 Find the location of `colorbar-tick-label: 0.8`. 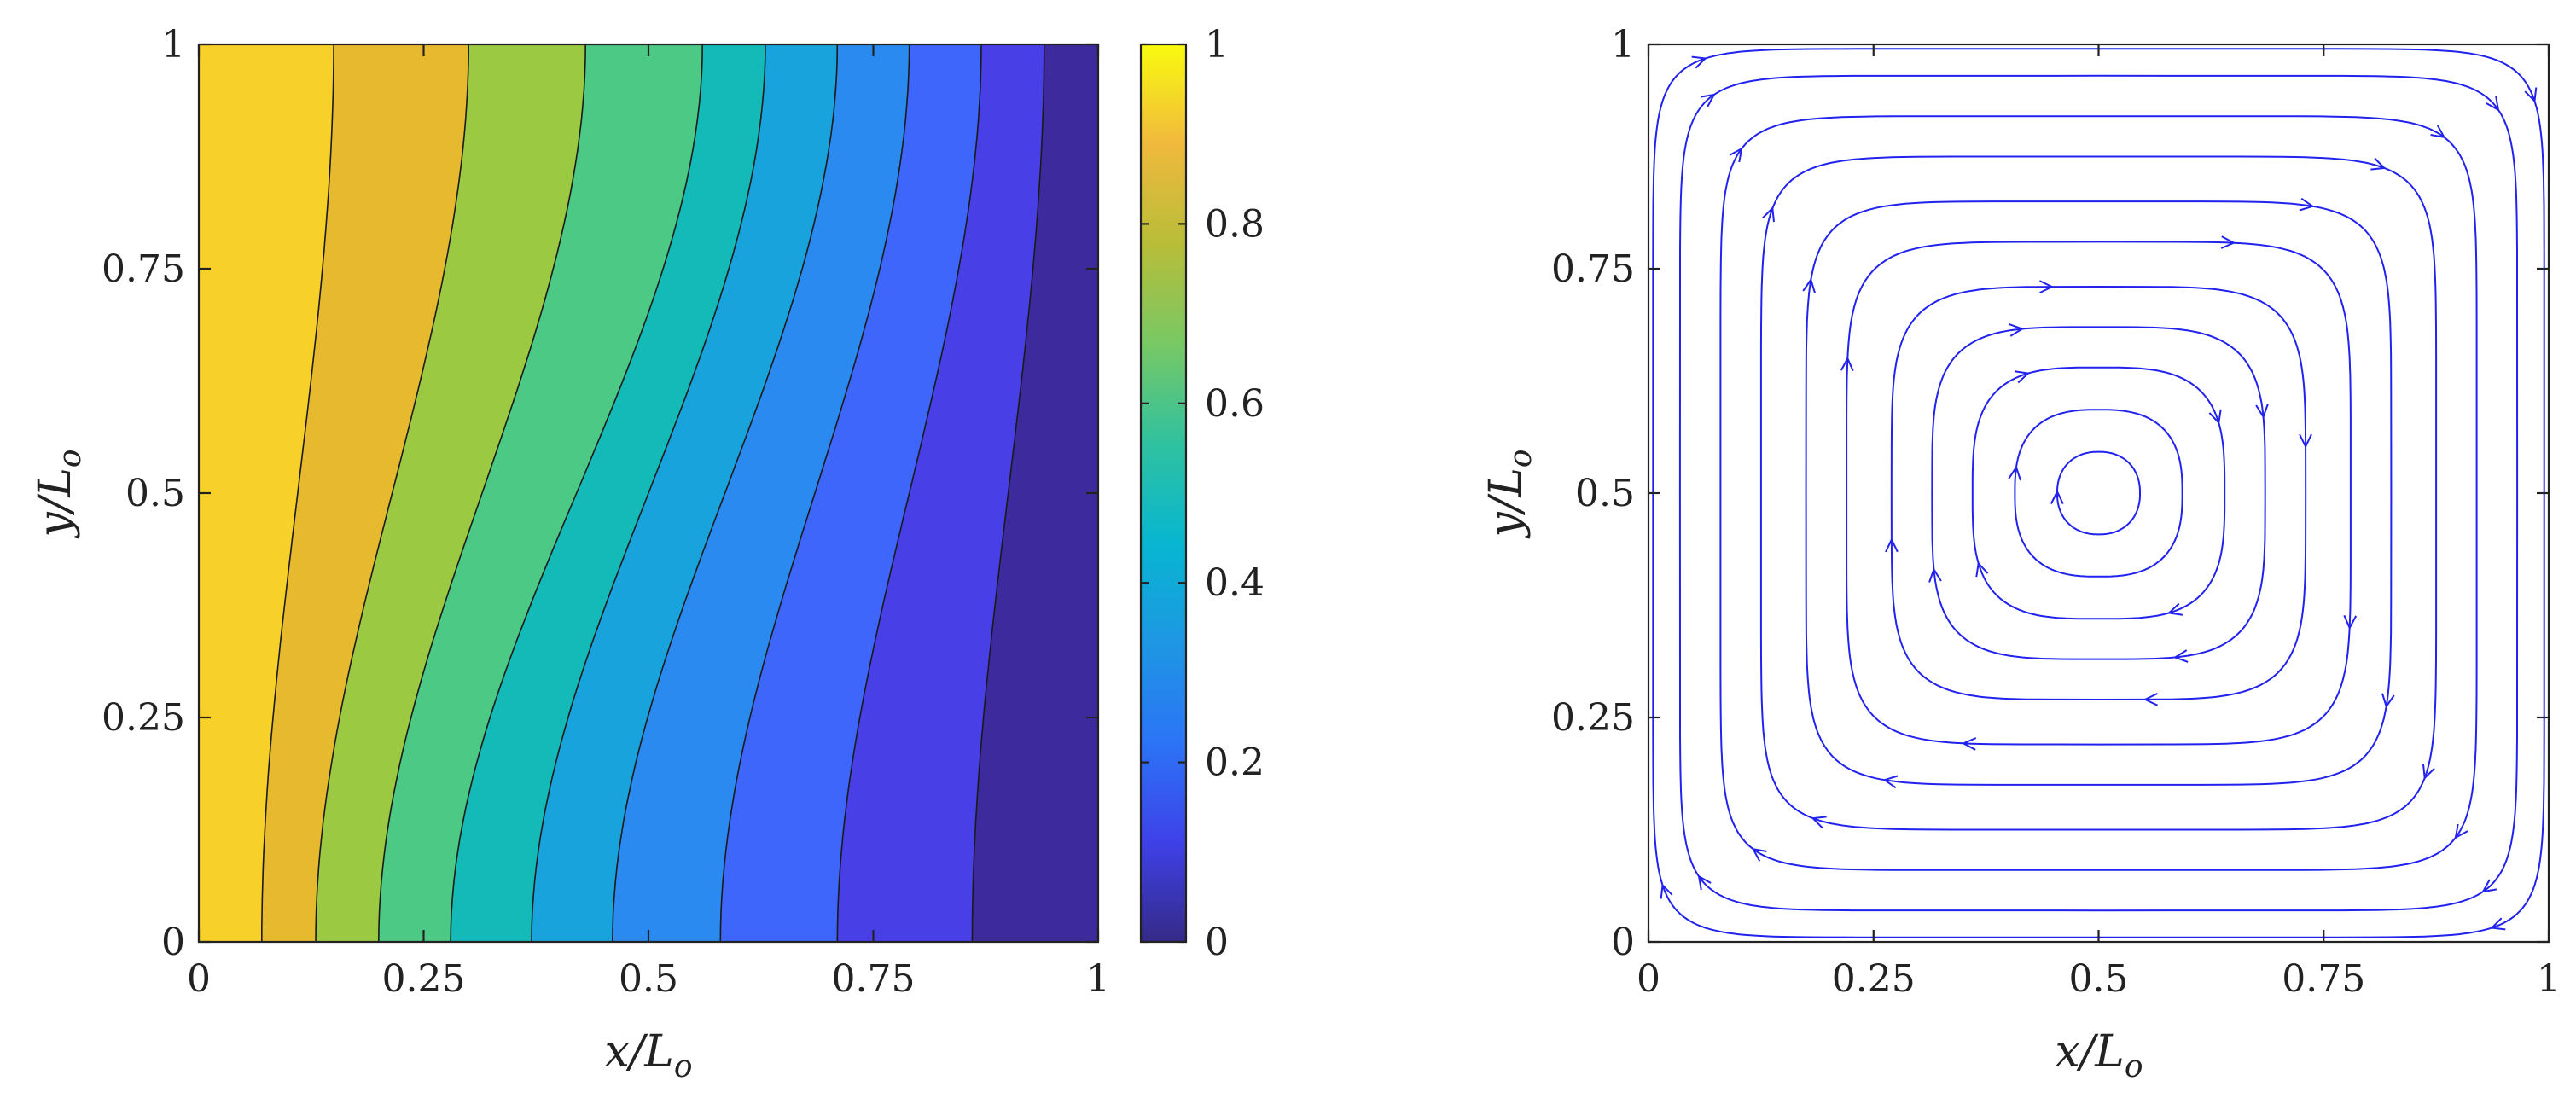

colorbar-tick-label: 0.8 is located at coordinates (1235, 224).